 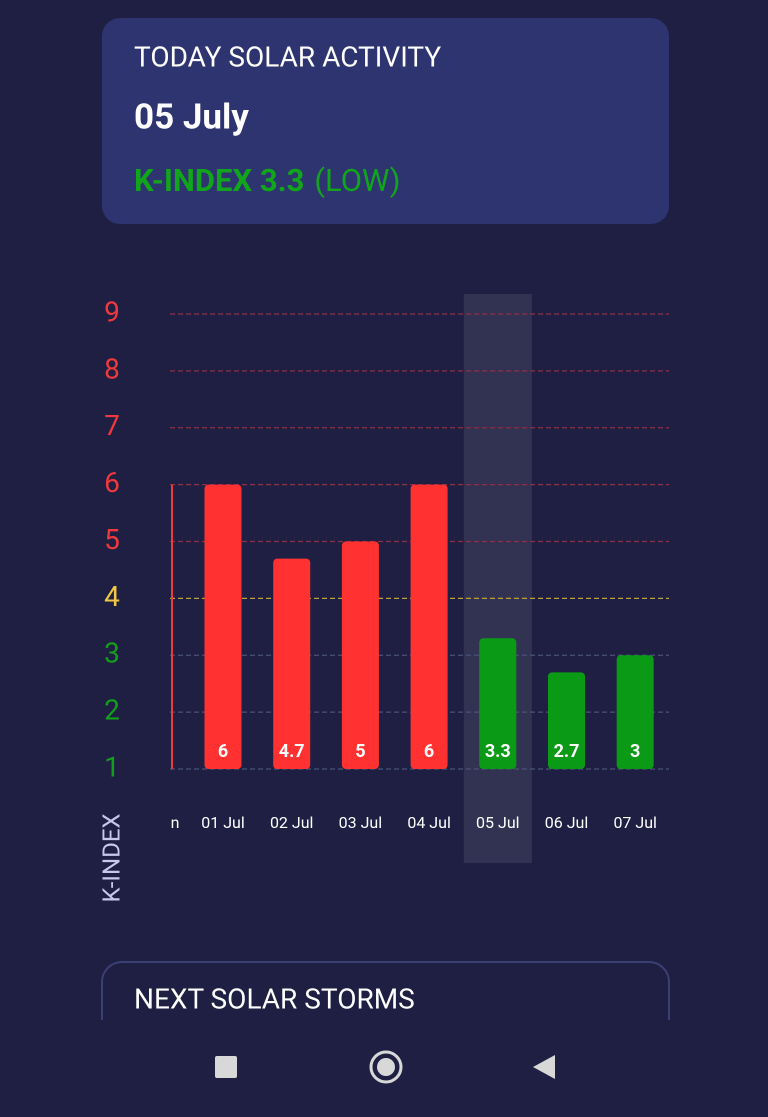 What do you see at coordinates (112, 482) in the screenshot?
I see `y-tick-label: 6` at bounding box center [112, 482].